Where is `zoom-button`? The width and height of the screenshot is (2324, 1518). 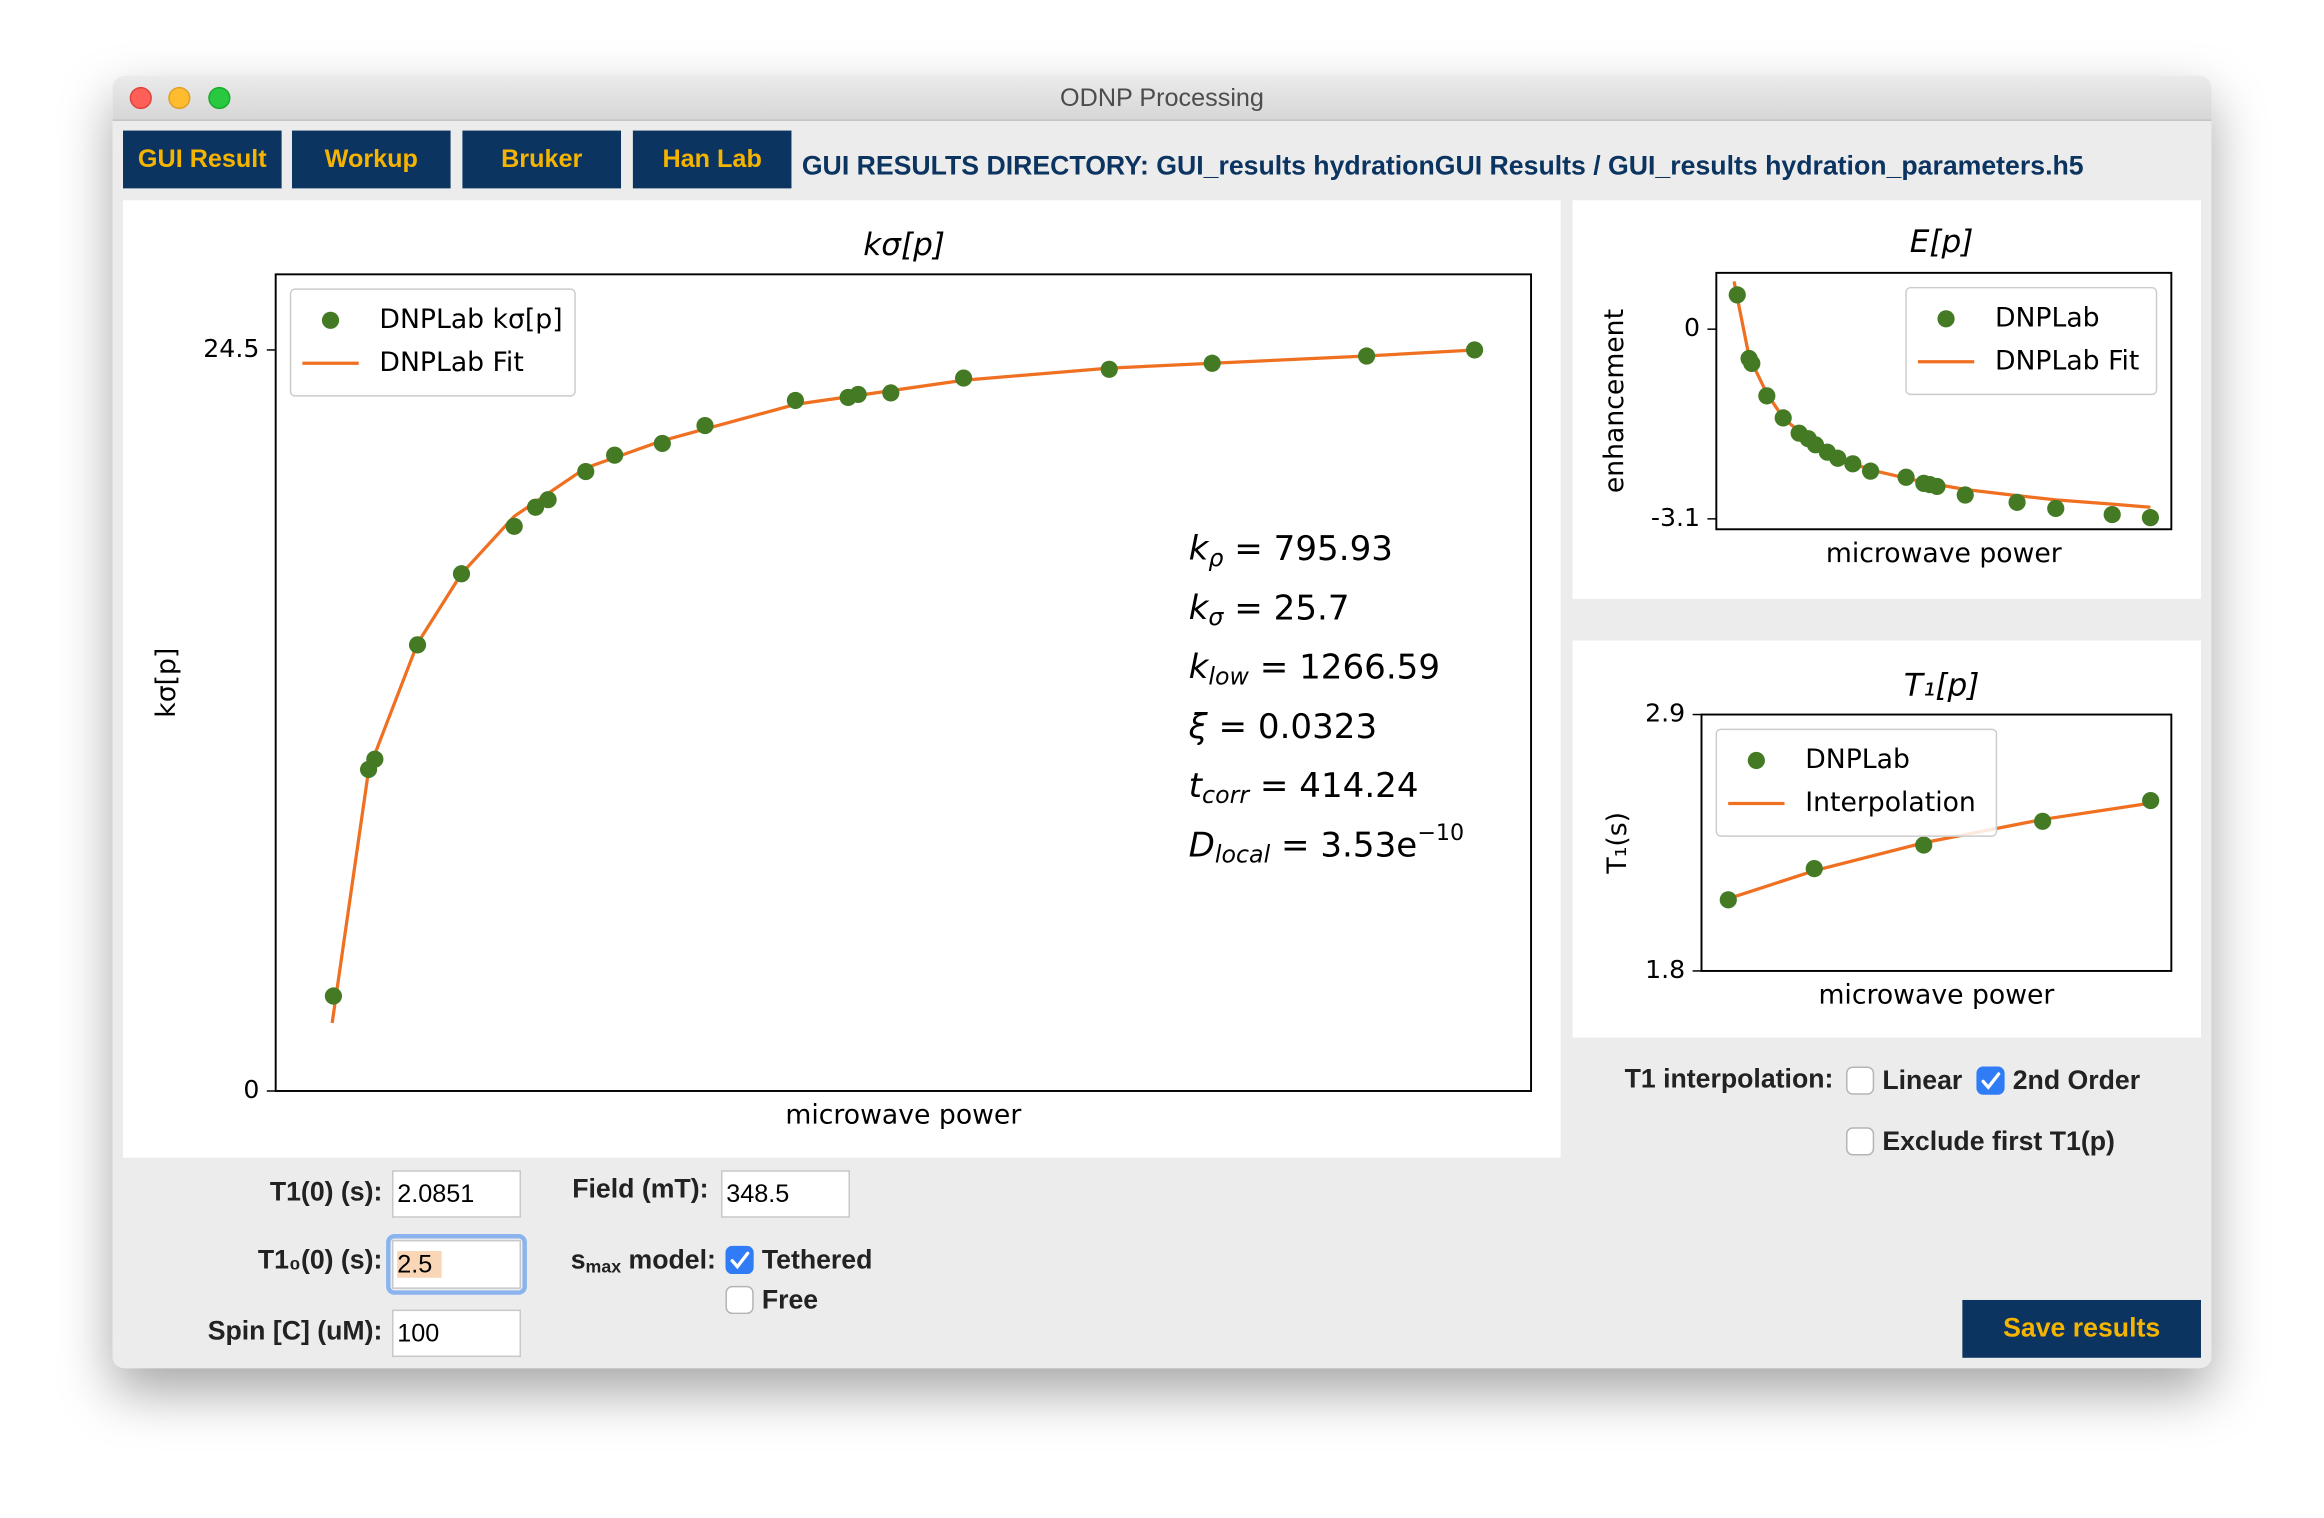 zoom-button is located at coordinates (219, 98).